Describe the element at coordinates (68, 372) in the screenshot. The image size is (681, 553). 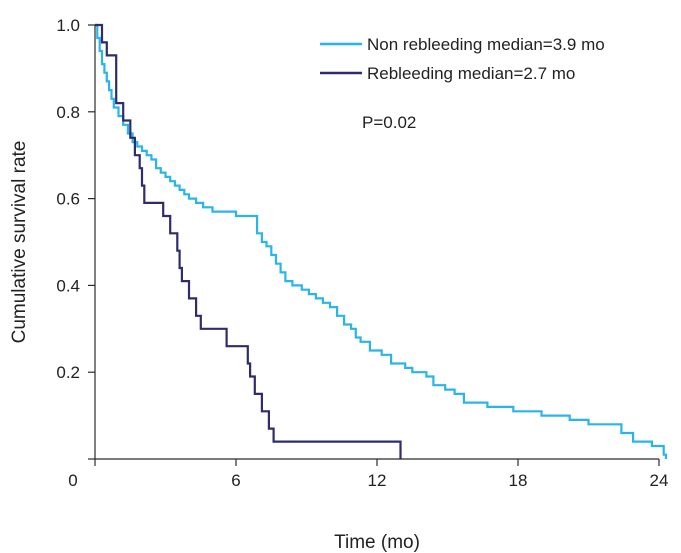
I see `y-tick-label: 0.2` at that location.